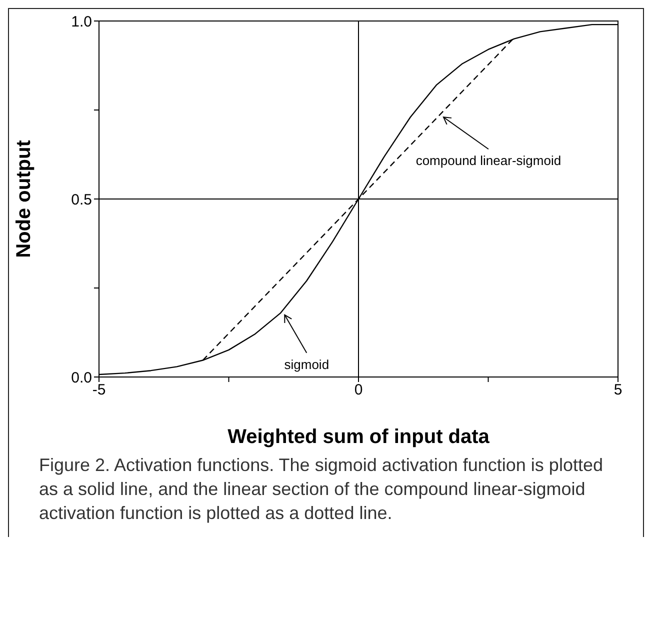 This screenshot has width=650, height=618. What do you see at coordinates (99, 390) in the screenshot?
I see `x-tick-label: -5` at bounding box center [99, 390].